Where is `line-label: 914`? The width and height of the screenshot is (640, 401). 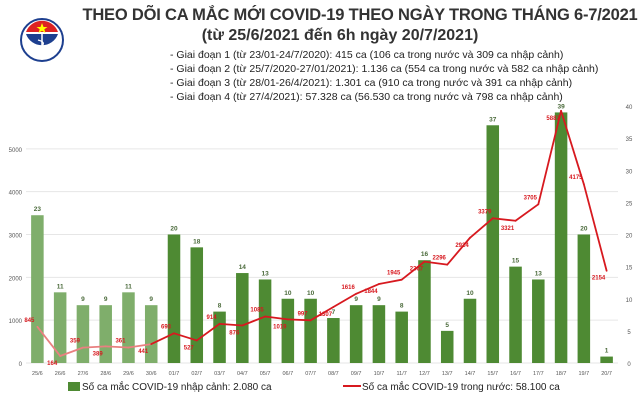 line-label: 914 is located at coordinates (212, 318).